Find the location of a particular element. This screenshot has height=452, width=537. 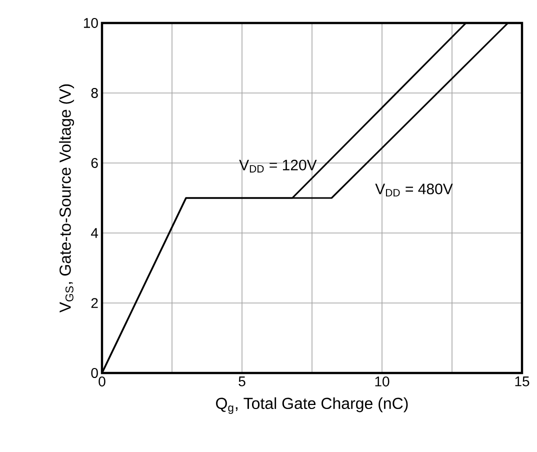

series-label: V$_{DD}$ = 480V is located at coordinates (414, 190).